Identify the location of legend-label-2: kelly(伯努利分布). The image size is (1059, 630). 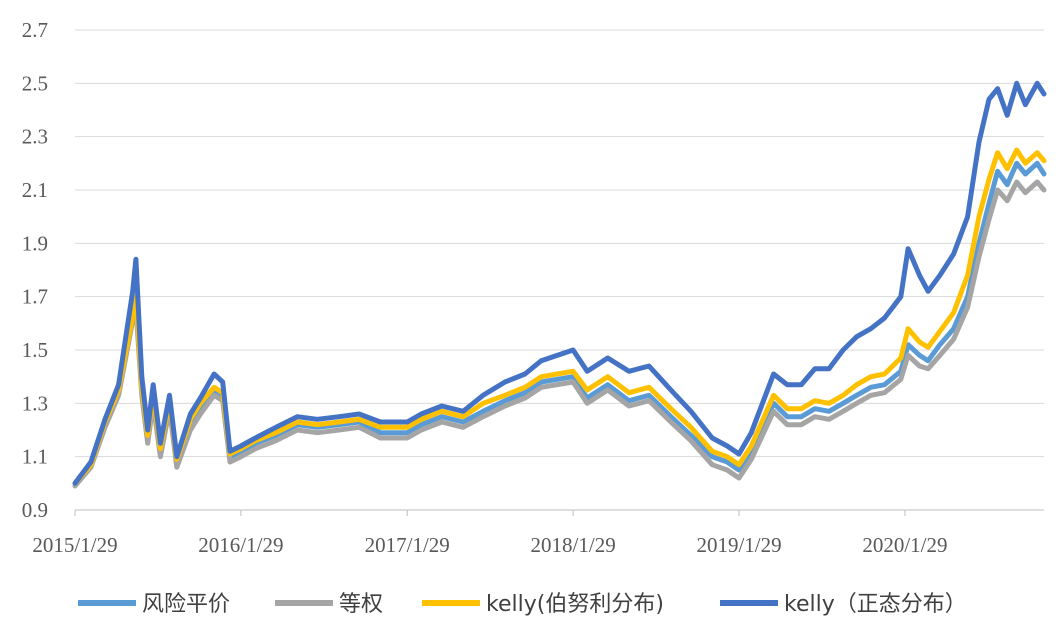
(575, 604).